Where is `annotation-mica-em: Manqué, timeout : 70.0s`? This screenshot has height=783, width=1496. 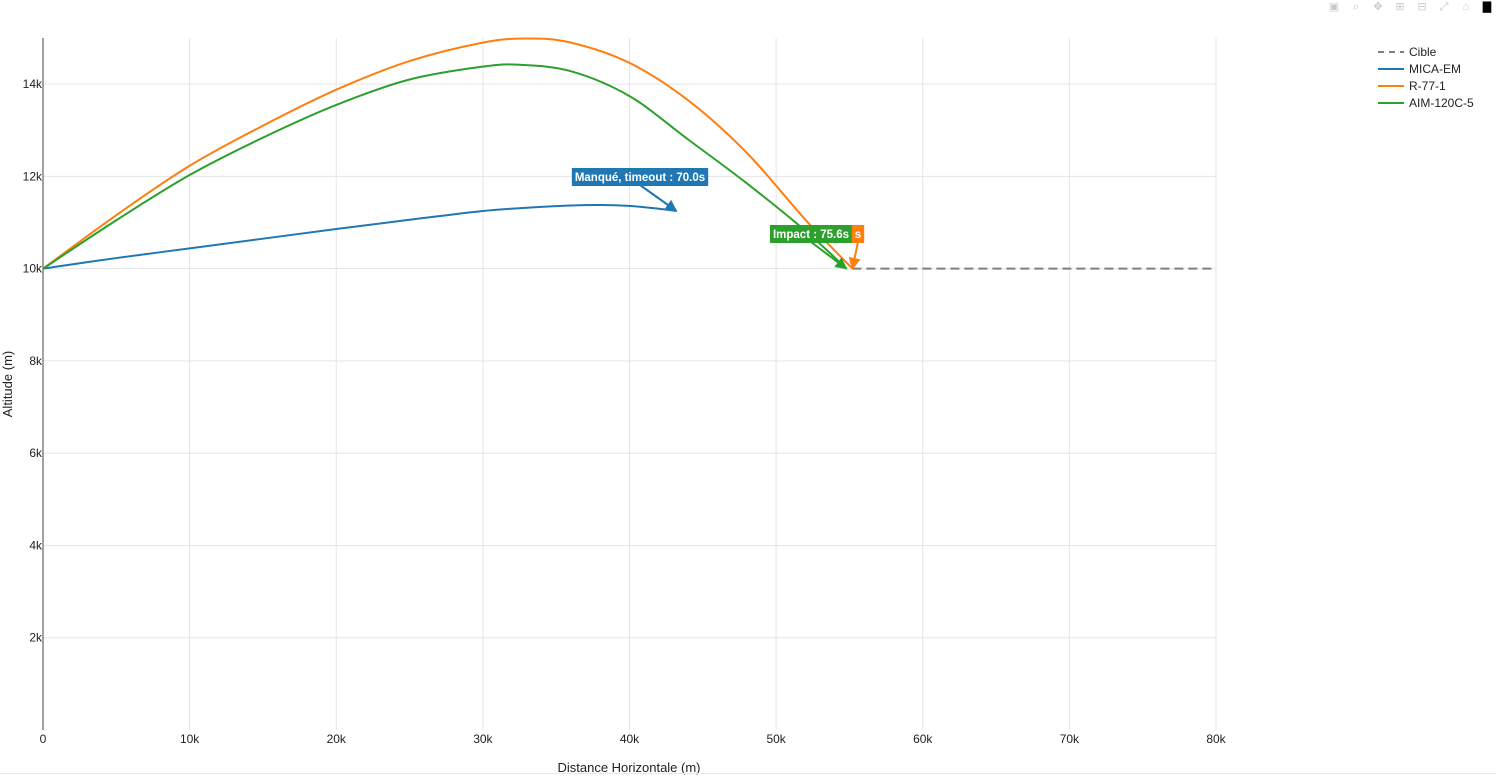
annotation-mica-em: Manqué, timeout : 70.0s is located at coordinates (640, 177).